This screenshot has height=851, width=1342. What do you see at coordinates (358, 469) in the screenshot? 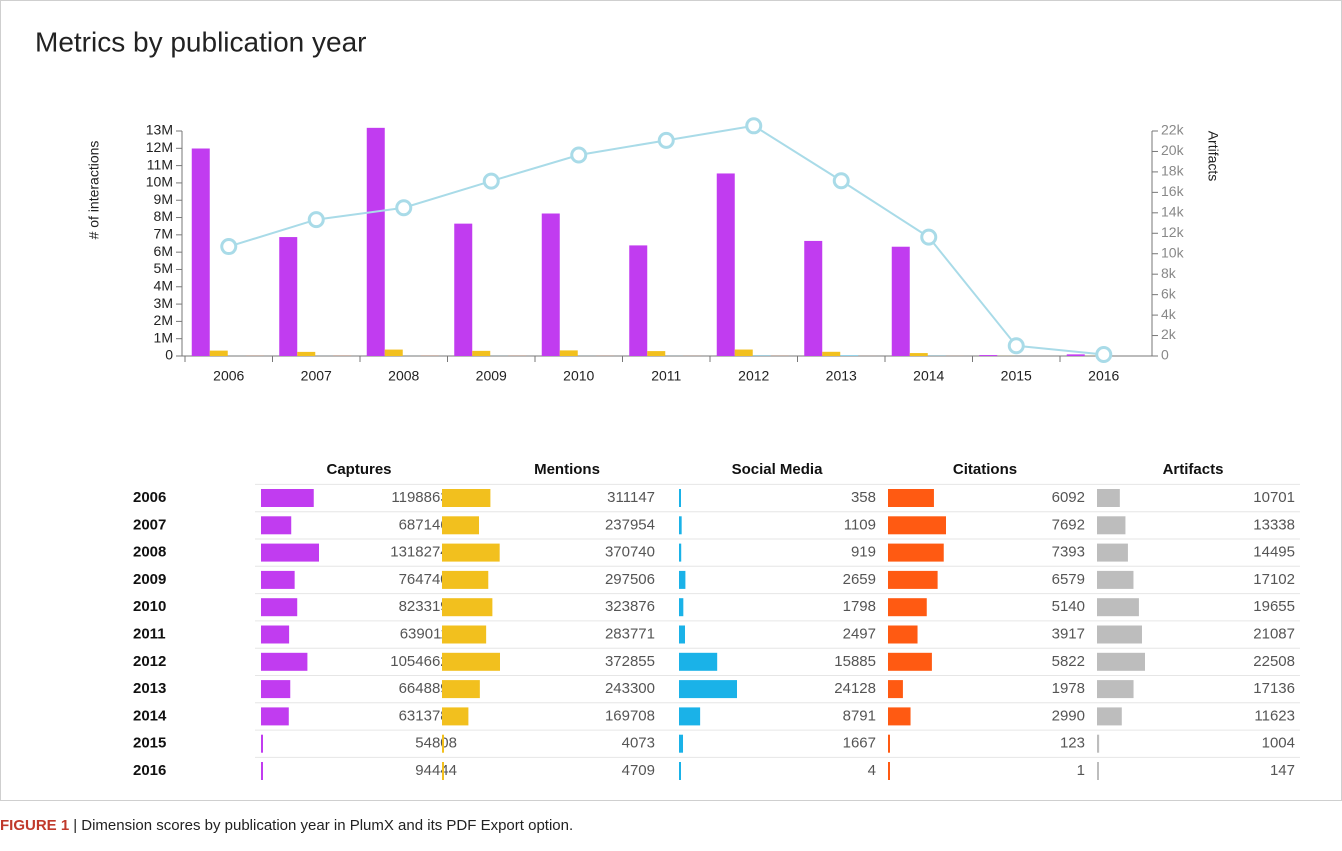
I see `table-header: Captures` at bounding box center [358, 469].